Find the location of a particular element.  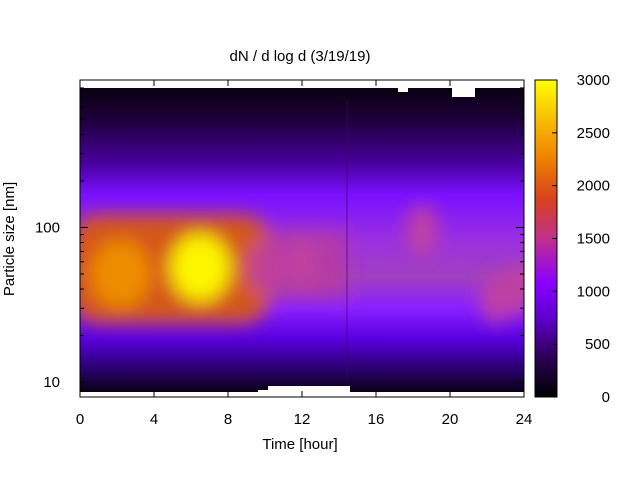

y-tick-label: 10 is located at coordinates (51, 382).